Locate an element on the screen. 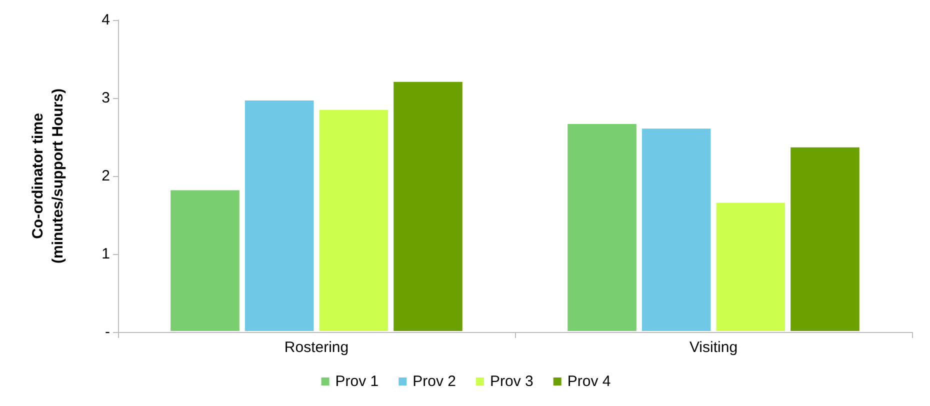 This screenshot has width=930, height=406. y-axis-title: Co-ordinator time (minutes/support Hours) is located at coordinates (48, 176).